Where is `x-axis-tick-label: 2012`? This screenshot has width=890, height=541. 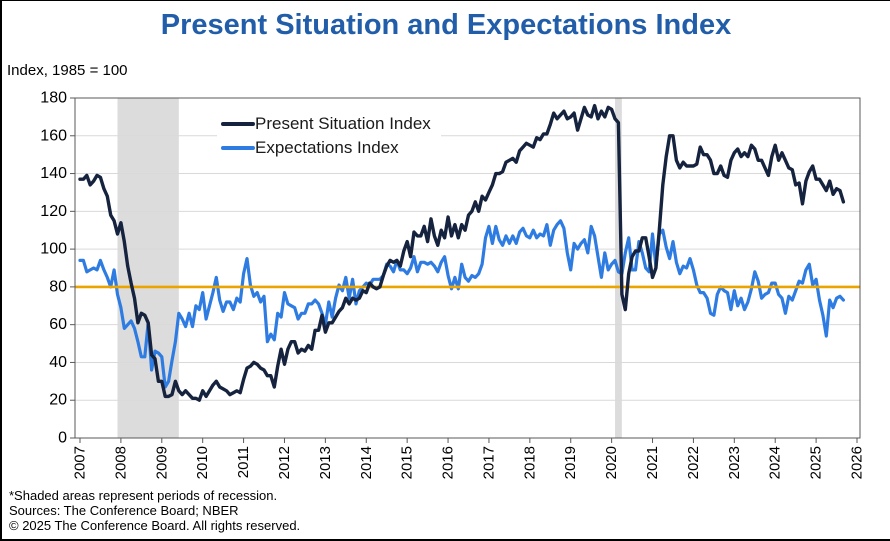 x-axis-tick-label: 2012 is located at coordinates (284, 462).